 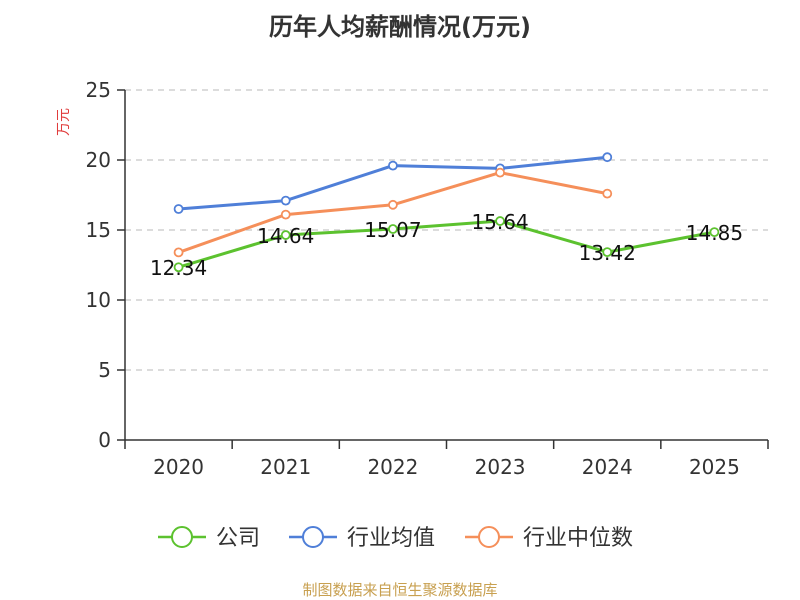 What do you see at coordinates (209, 538) in the screenshot?
I see `legend-item-0: 公司` at bounding box center [209, 538].